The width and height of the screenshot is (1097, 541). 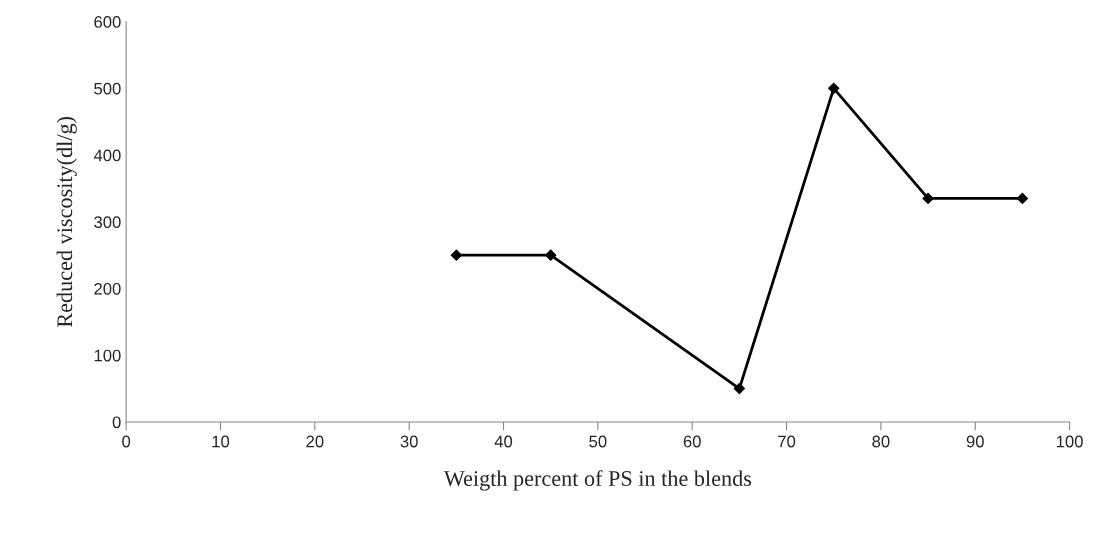 I want to click on y-tick-label: 500, so click(x=107, y=88).